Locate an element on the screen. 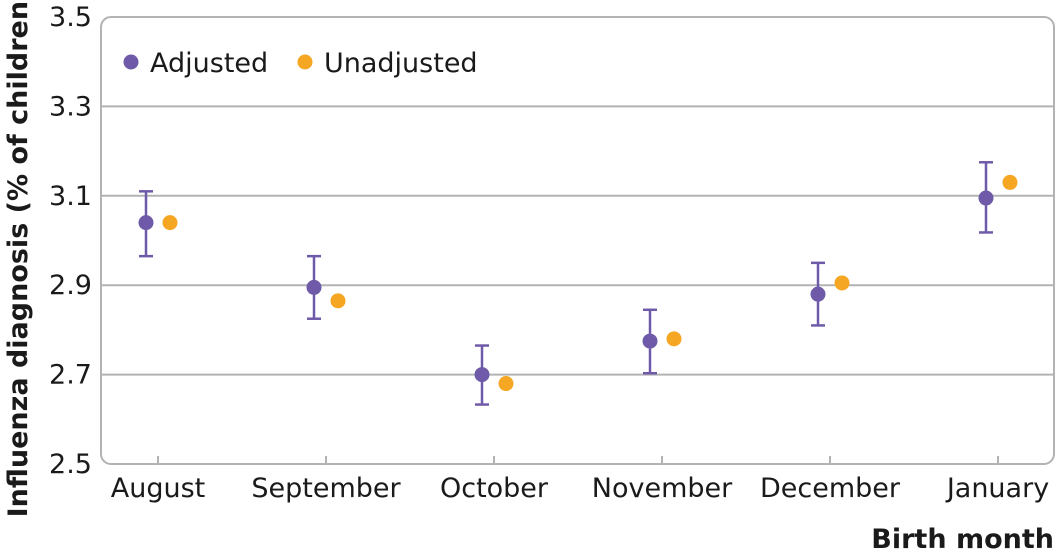 Image resolution: width=1058 pixels, height=557 pixels. legend-label-adjusted: Adjusted is located at coordinates (209, 63).